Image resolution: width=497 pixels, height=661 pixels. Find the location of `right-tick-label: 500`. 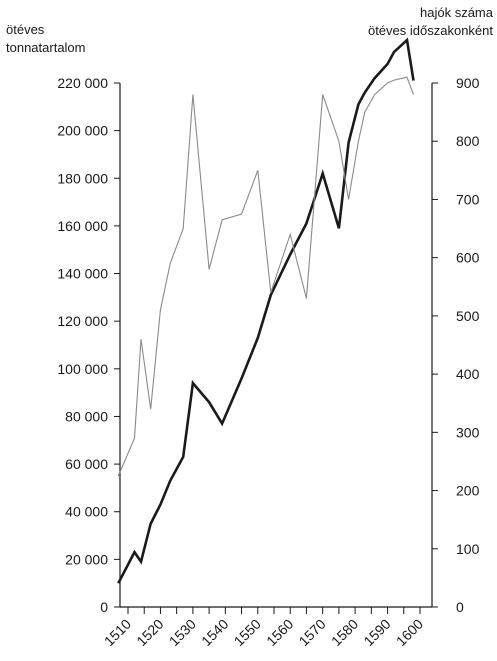

right-tick-label: 500 is located at coordinates (468, 316).